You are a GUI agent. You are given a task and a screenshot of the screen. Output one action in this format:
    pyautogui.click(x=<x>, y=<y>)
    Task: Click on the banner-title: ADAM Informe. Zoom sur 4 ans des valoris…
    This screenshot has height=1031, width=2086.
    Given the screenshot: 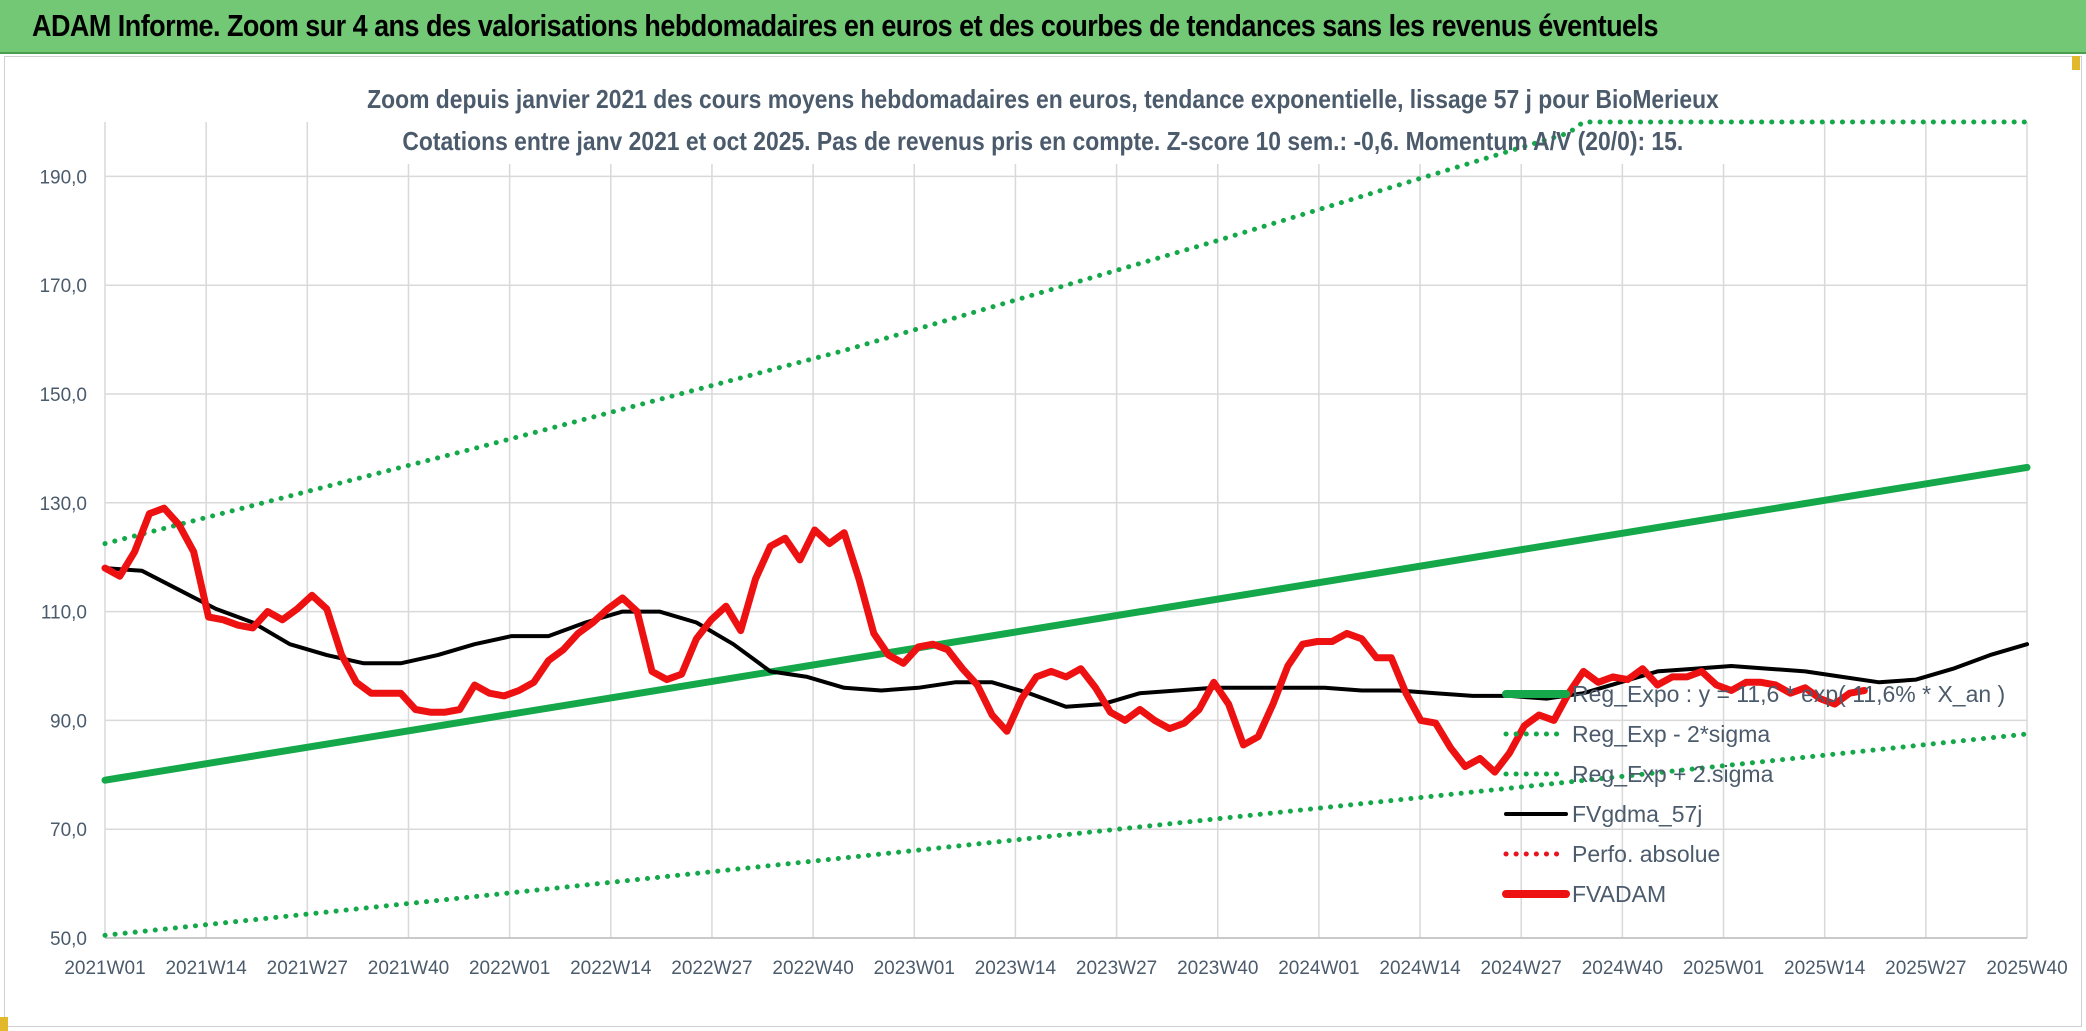 What is the action you would take?
    pyautogui.click(x=845, y=25)
    